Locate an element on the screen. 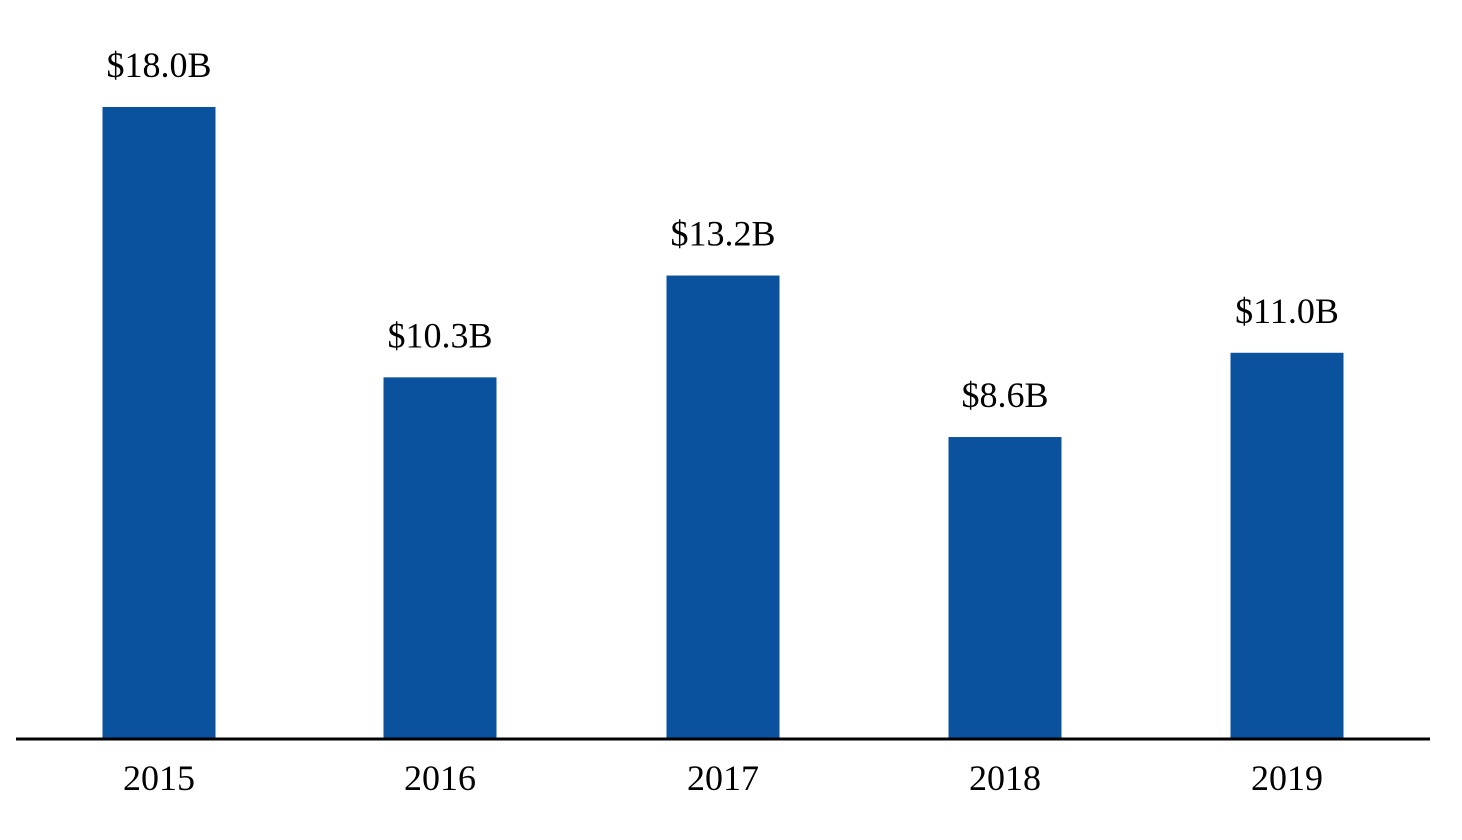  x-tick-label-2017: 2017 is located at coordinates (723, 778).